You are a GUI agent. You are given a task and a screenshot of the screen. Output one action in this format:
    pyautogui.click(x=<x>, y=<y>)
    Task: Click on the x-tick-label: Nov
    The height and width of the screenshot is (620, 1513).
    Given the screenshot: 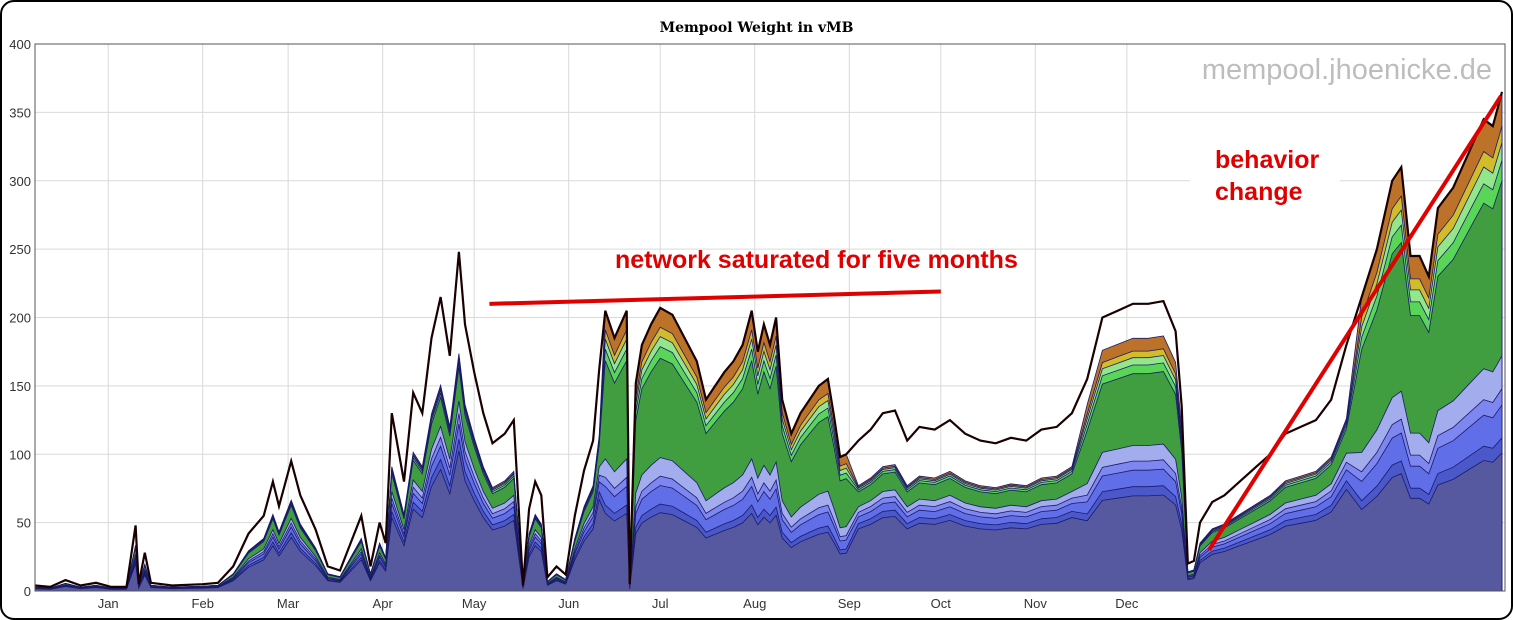 What is the action you would take?
    pyautogui.click(x=1036, y=603)
    